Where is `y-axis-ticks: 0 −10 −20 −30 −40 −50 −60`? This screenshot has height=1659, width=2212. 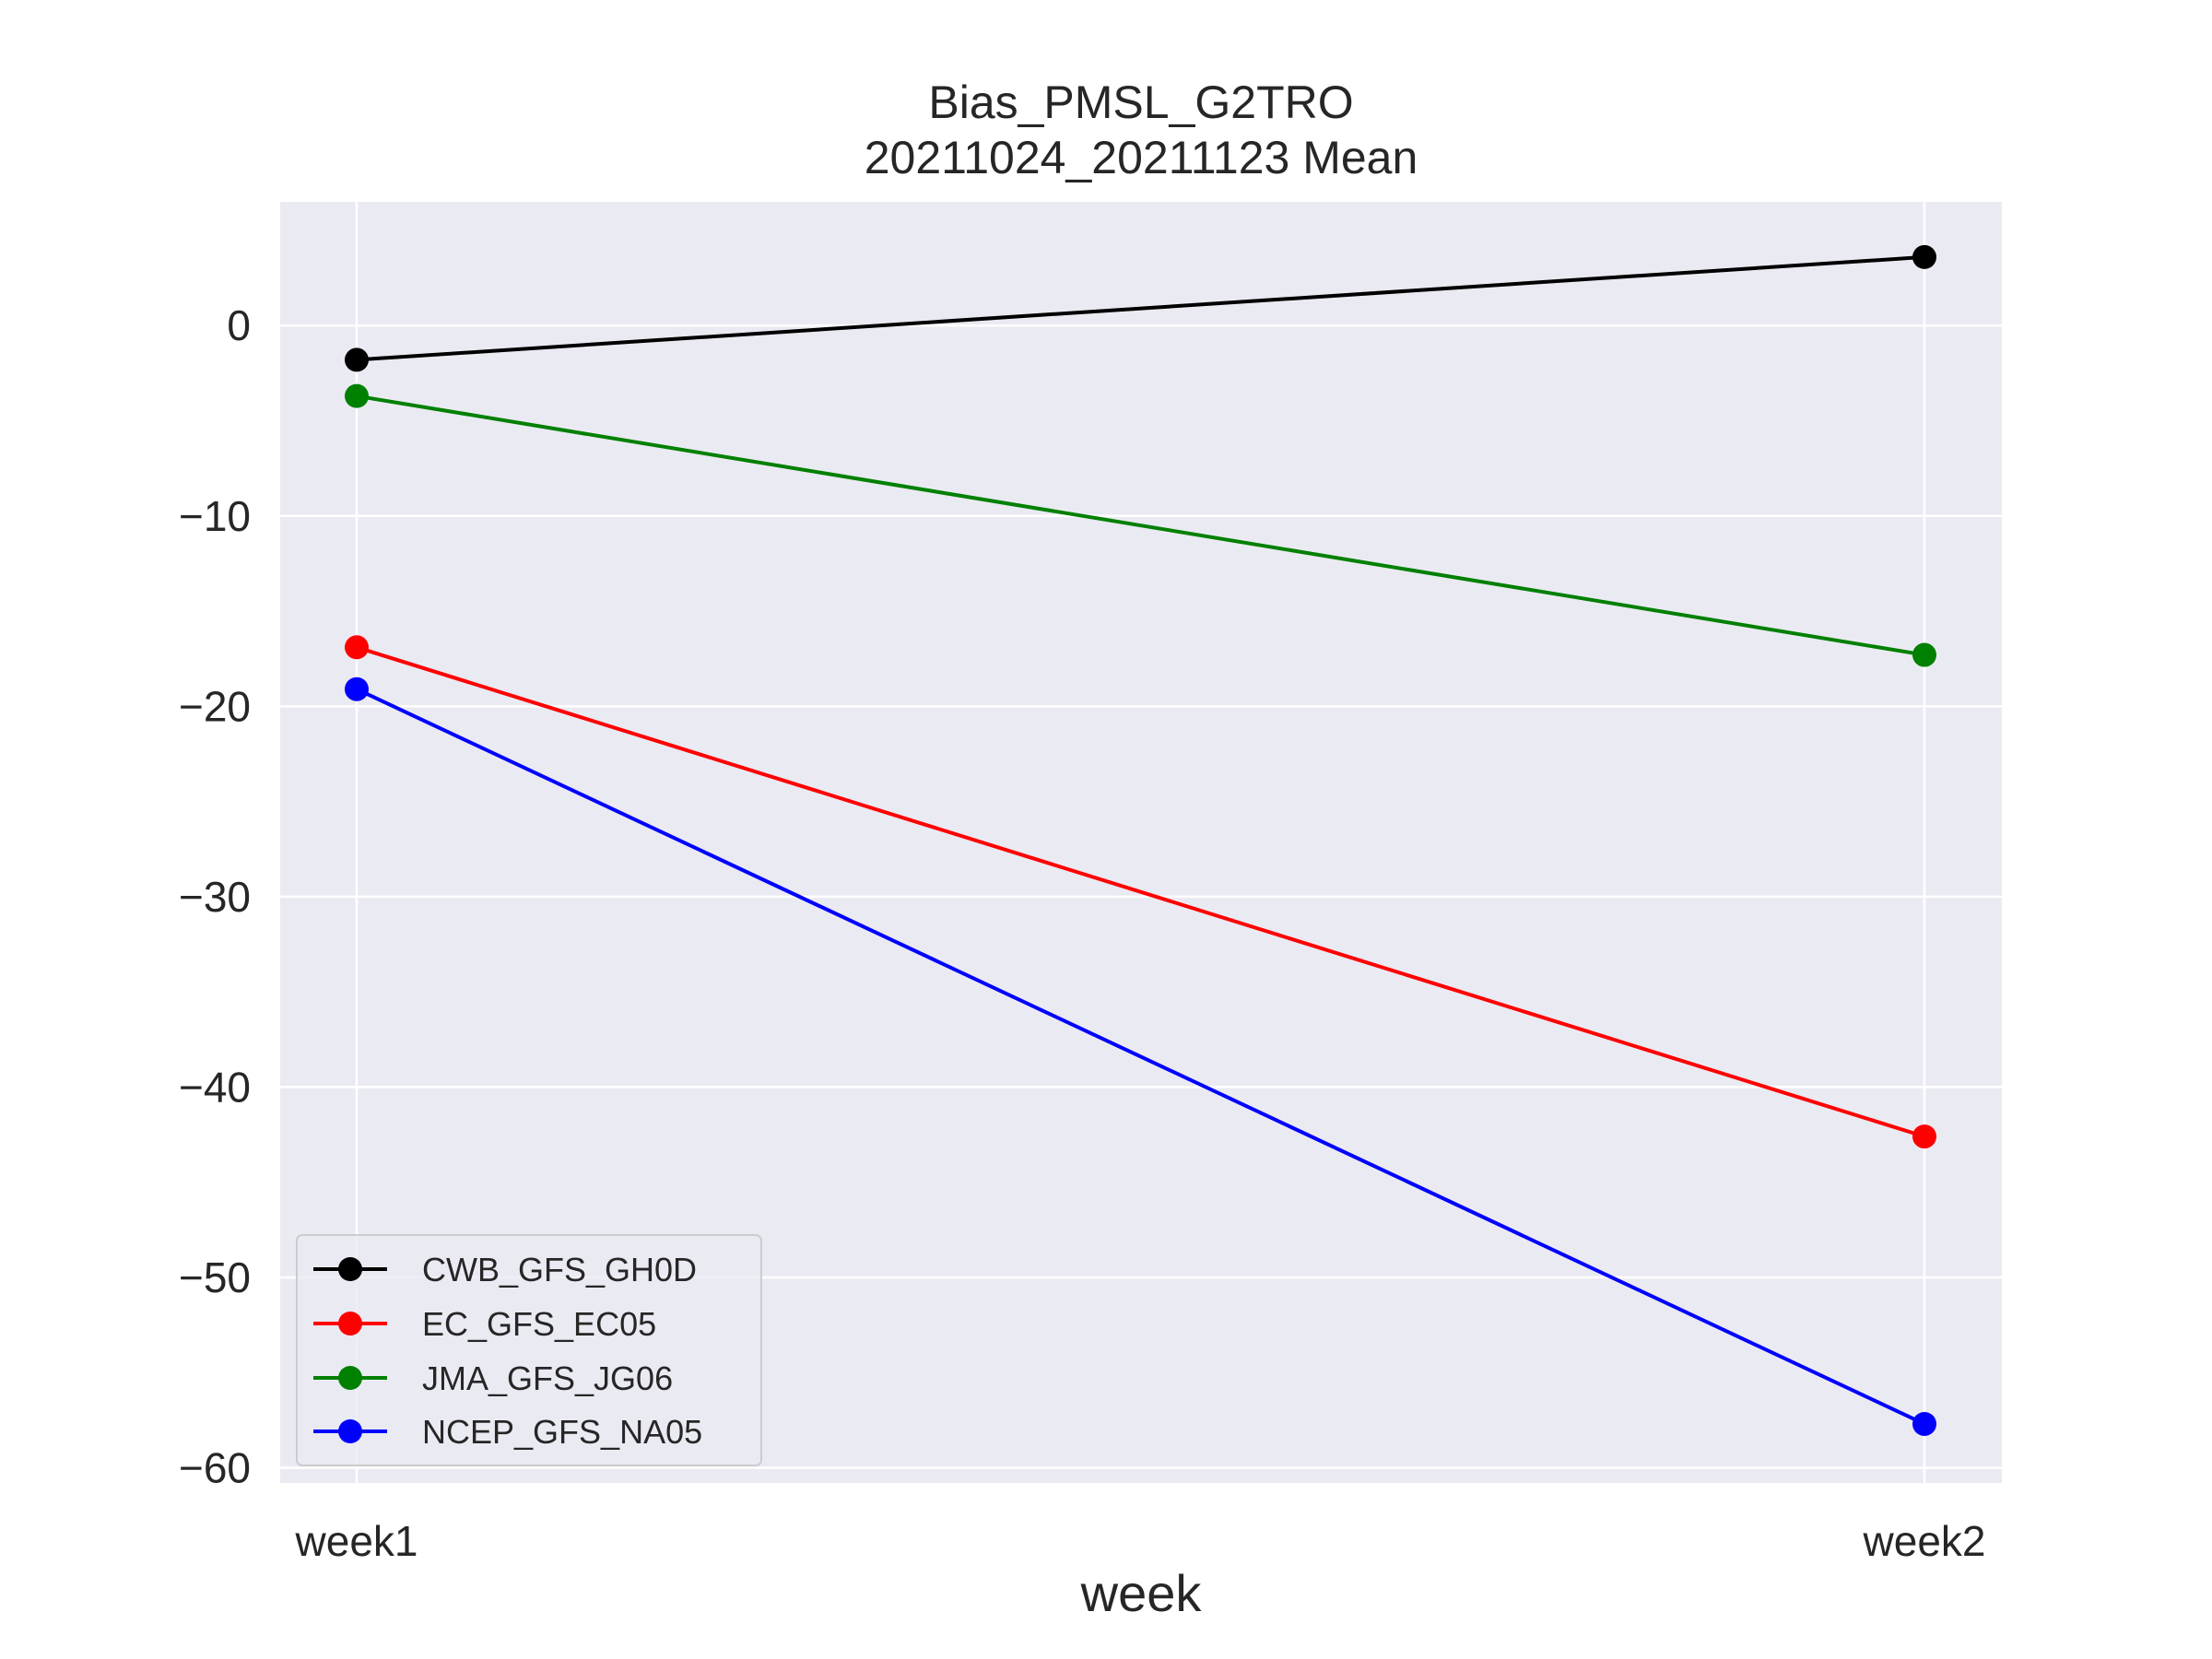 y-axis-ticks: 0 −10 −20 −30 −40 −50 −60 is located at coordinates (215, 896).